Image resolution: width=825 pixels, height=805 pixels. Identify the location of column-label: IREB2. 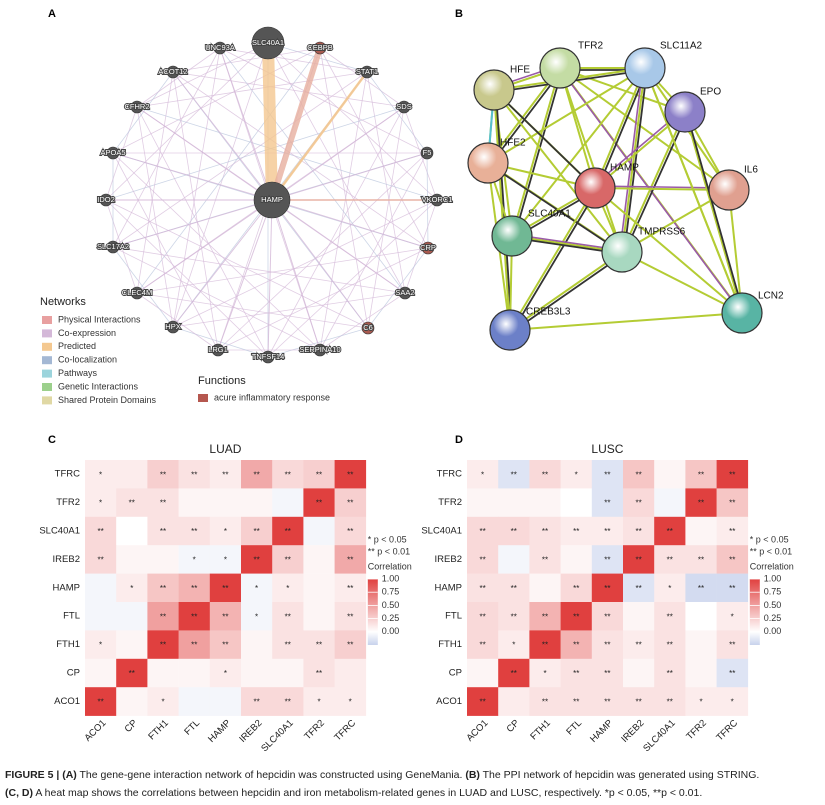
(250, 731).